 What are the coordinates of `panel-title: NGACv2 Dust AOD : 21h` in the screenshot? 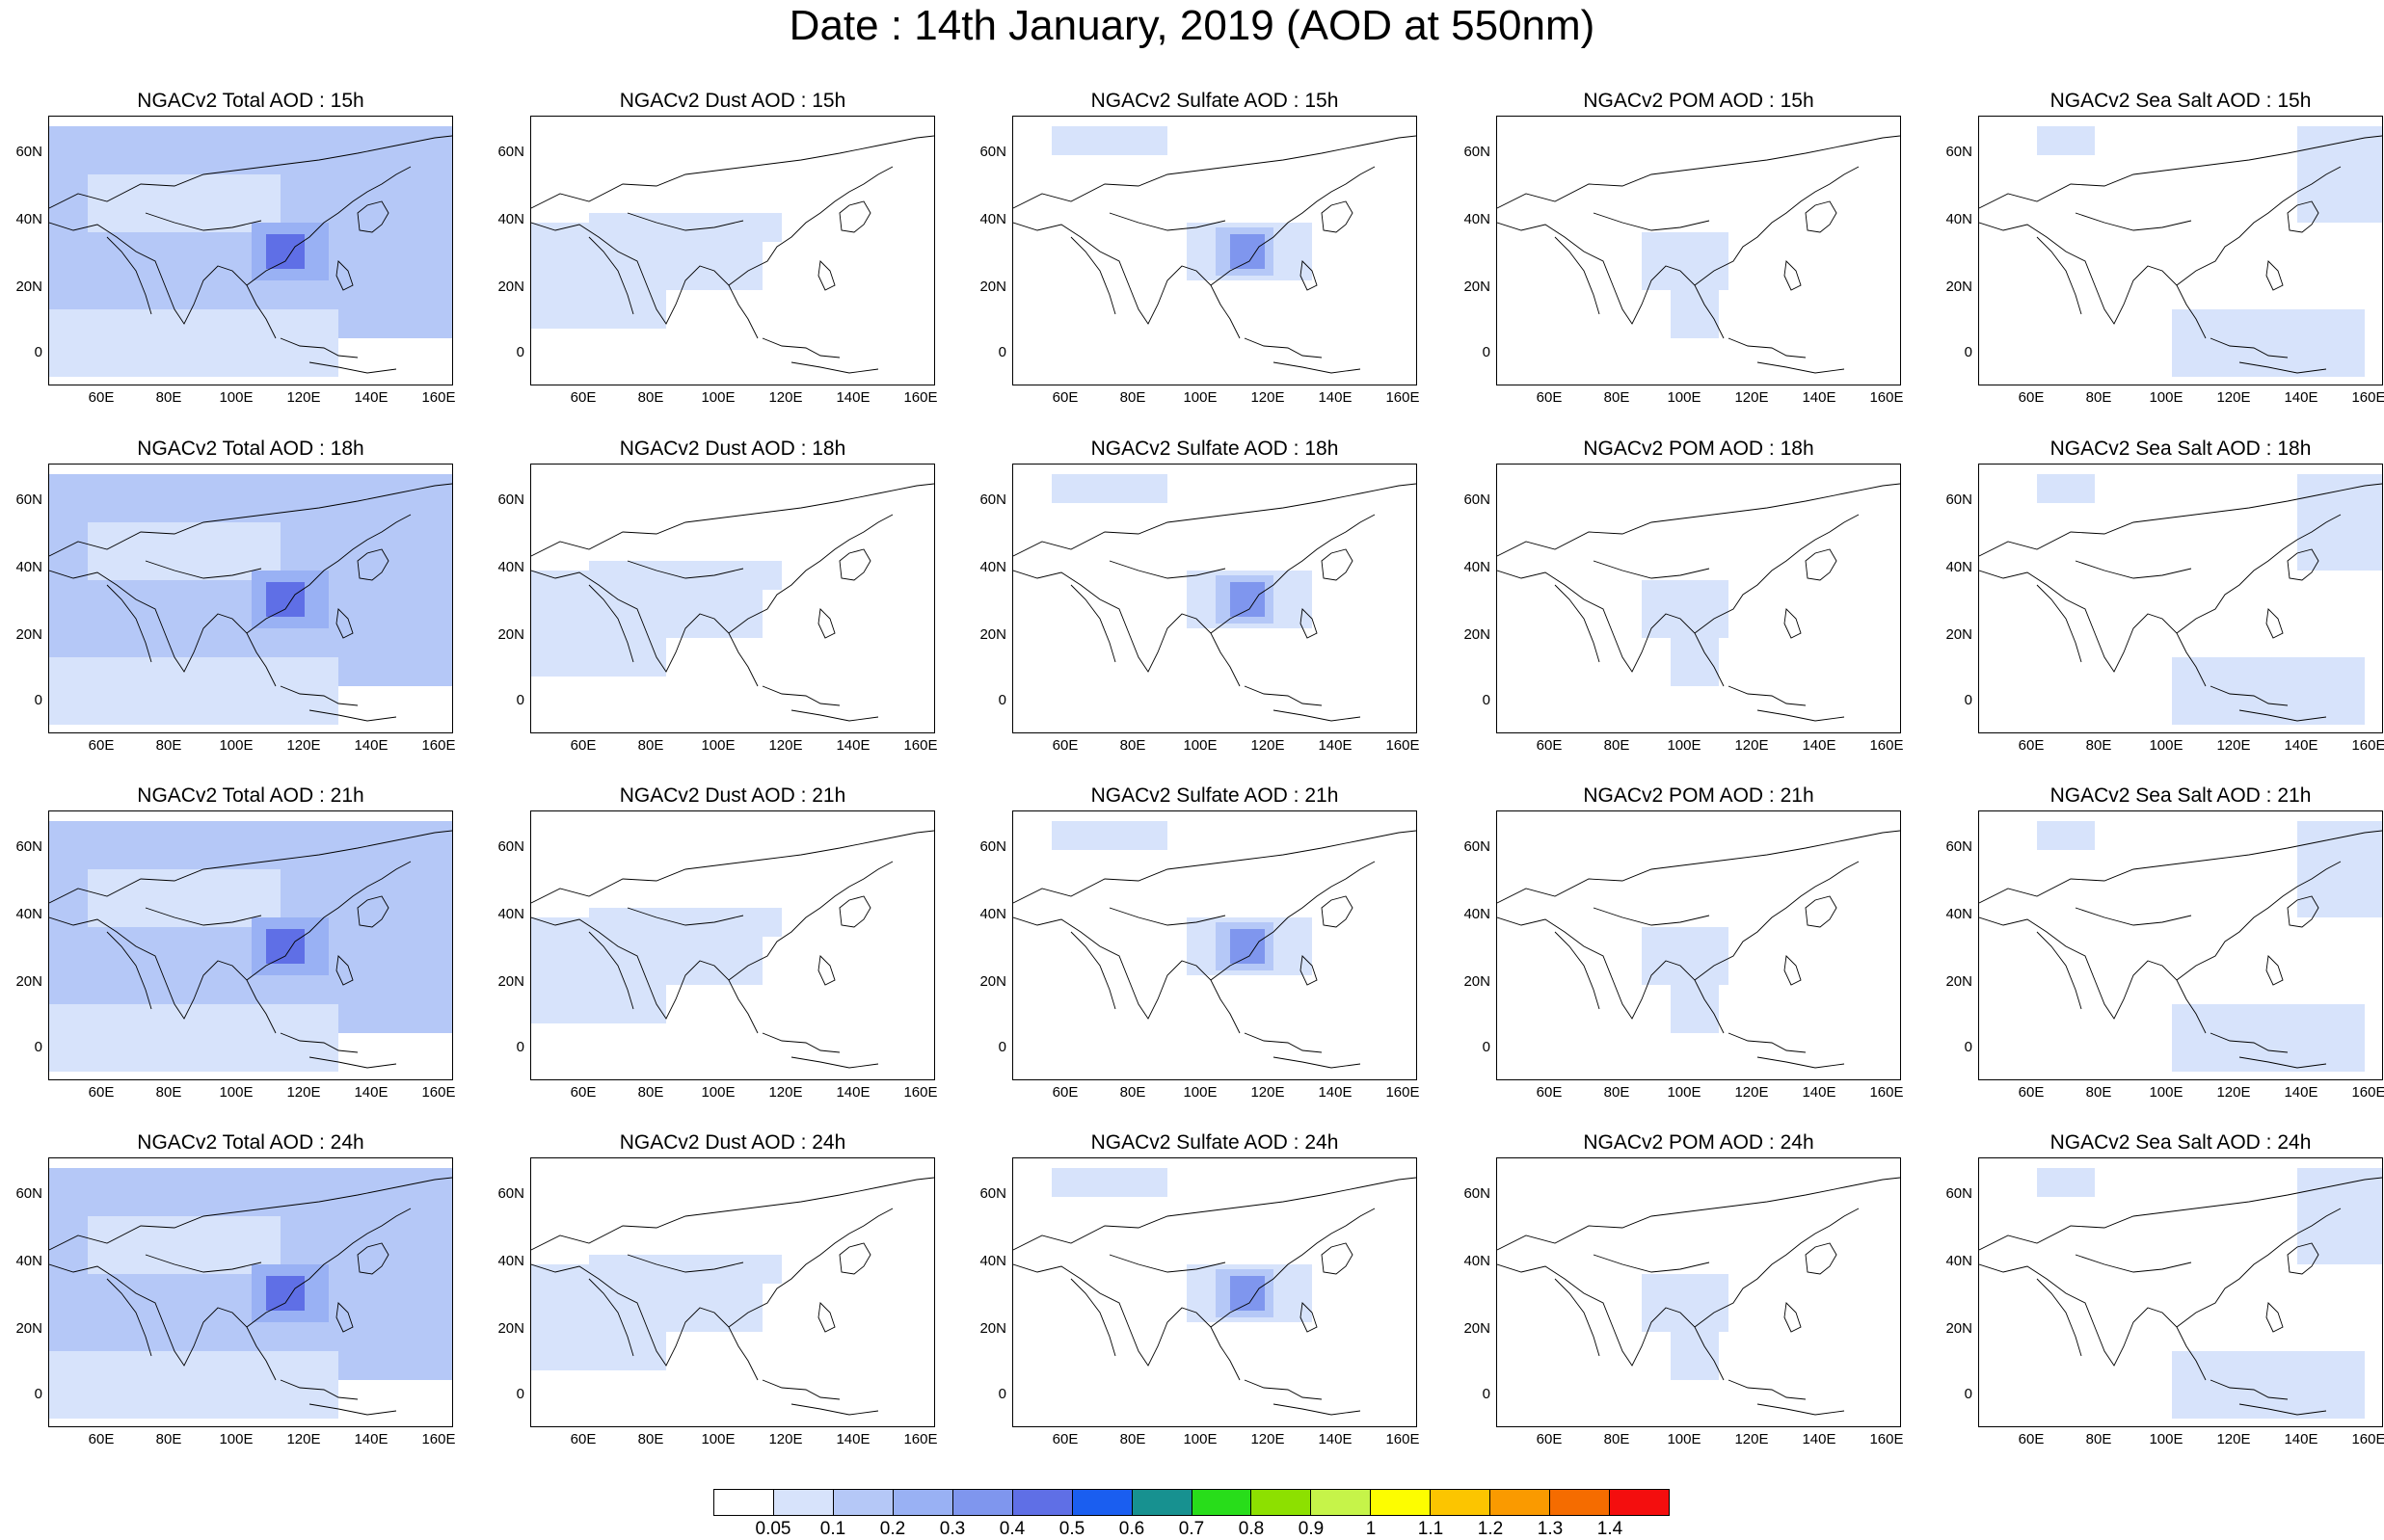 It's located at (733, 796).